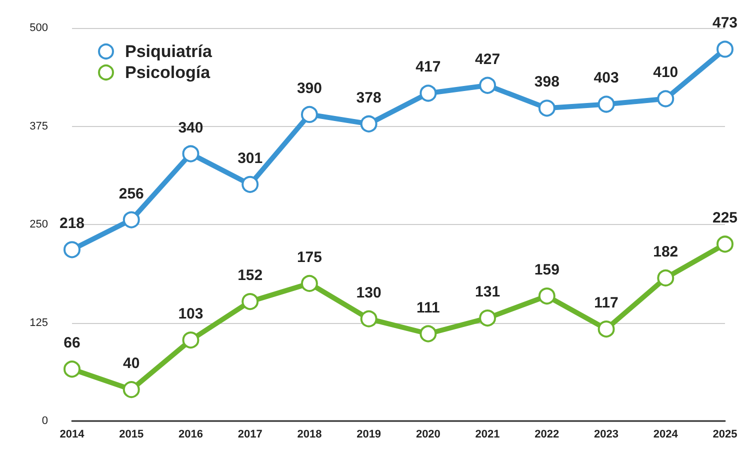 Image resolution: width=753 pixels, height=455 pixels. I want to click on data-label: 175, so click(309, 257).